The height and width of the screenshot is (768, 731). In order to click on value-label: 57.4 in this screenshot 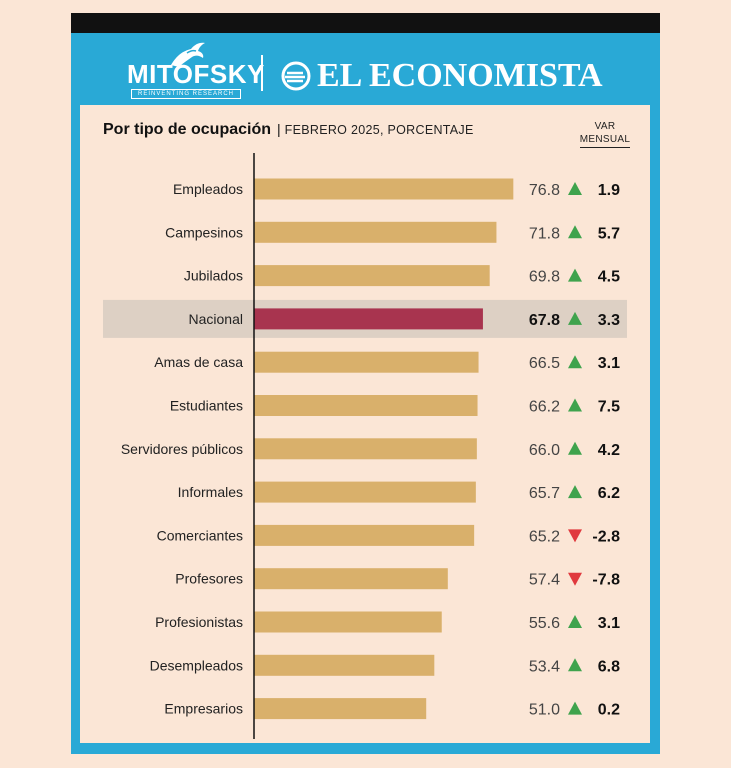, I will do `click(544, 580)`.